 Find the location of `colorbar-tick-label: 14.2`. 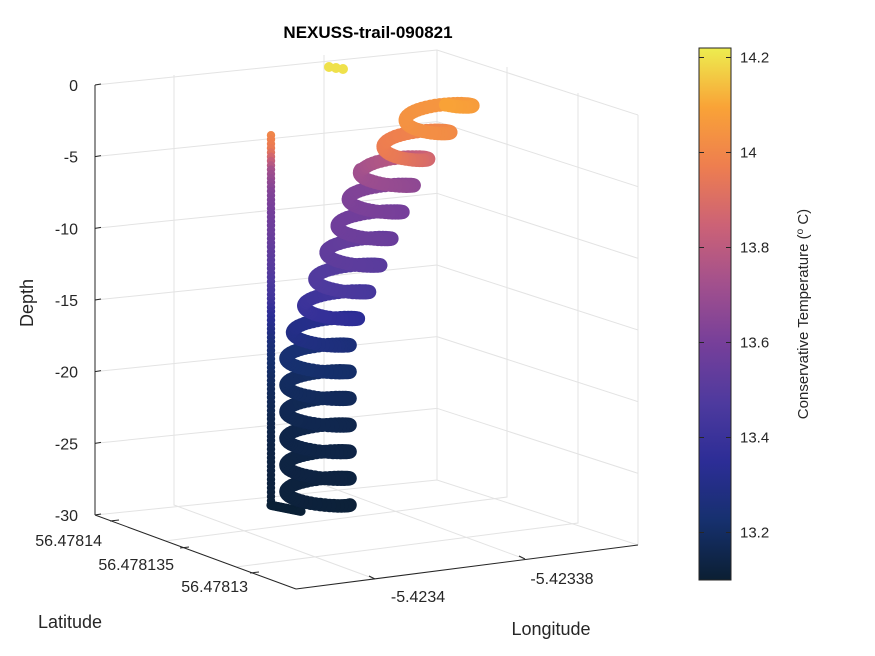

colorbar-tick-label: 14.2 is located at coordinates (754, 58).